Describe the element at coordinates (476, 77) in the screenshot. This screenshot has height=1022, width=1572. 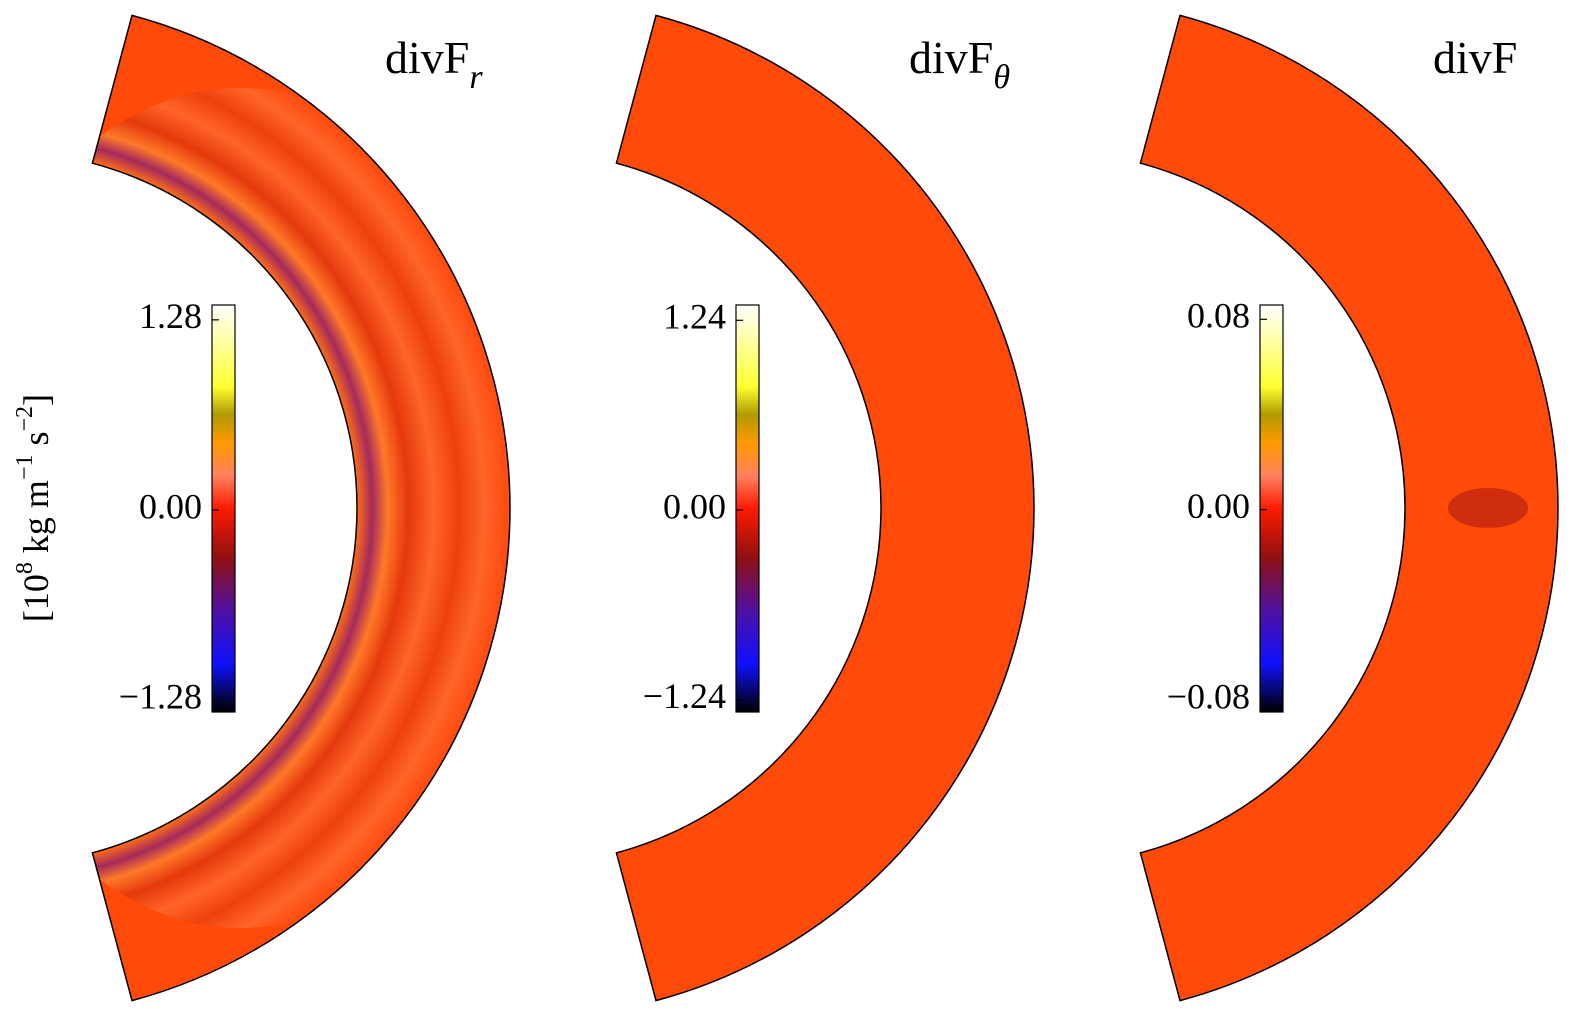
I see `title-sub: r` at that location.